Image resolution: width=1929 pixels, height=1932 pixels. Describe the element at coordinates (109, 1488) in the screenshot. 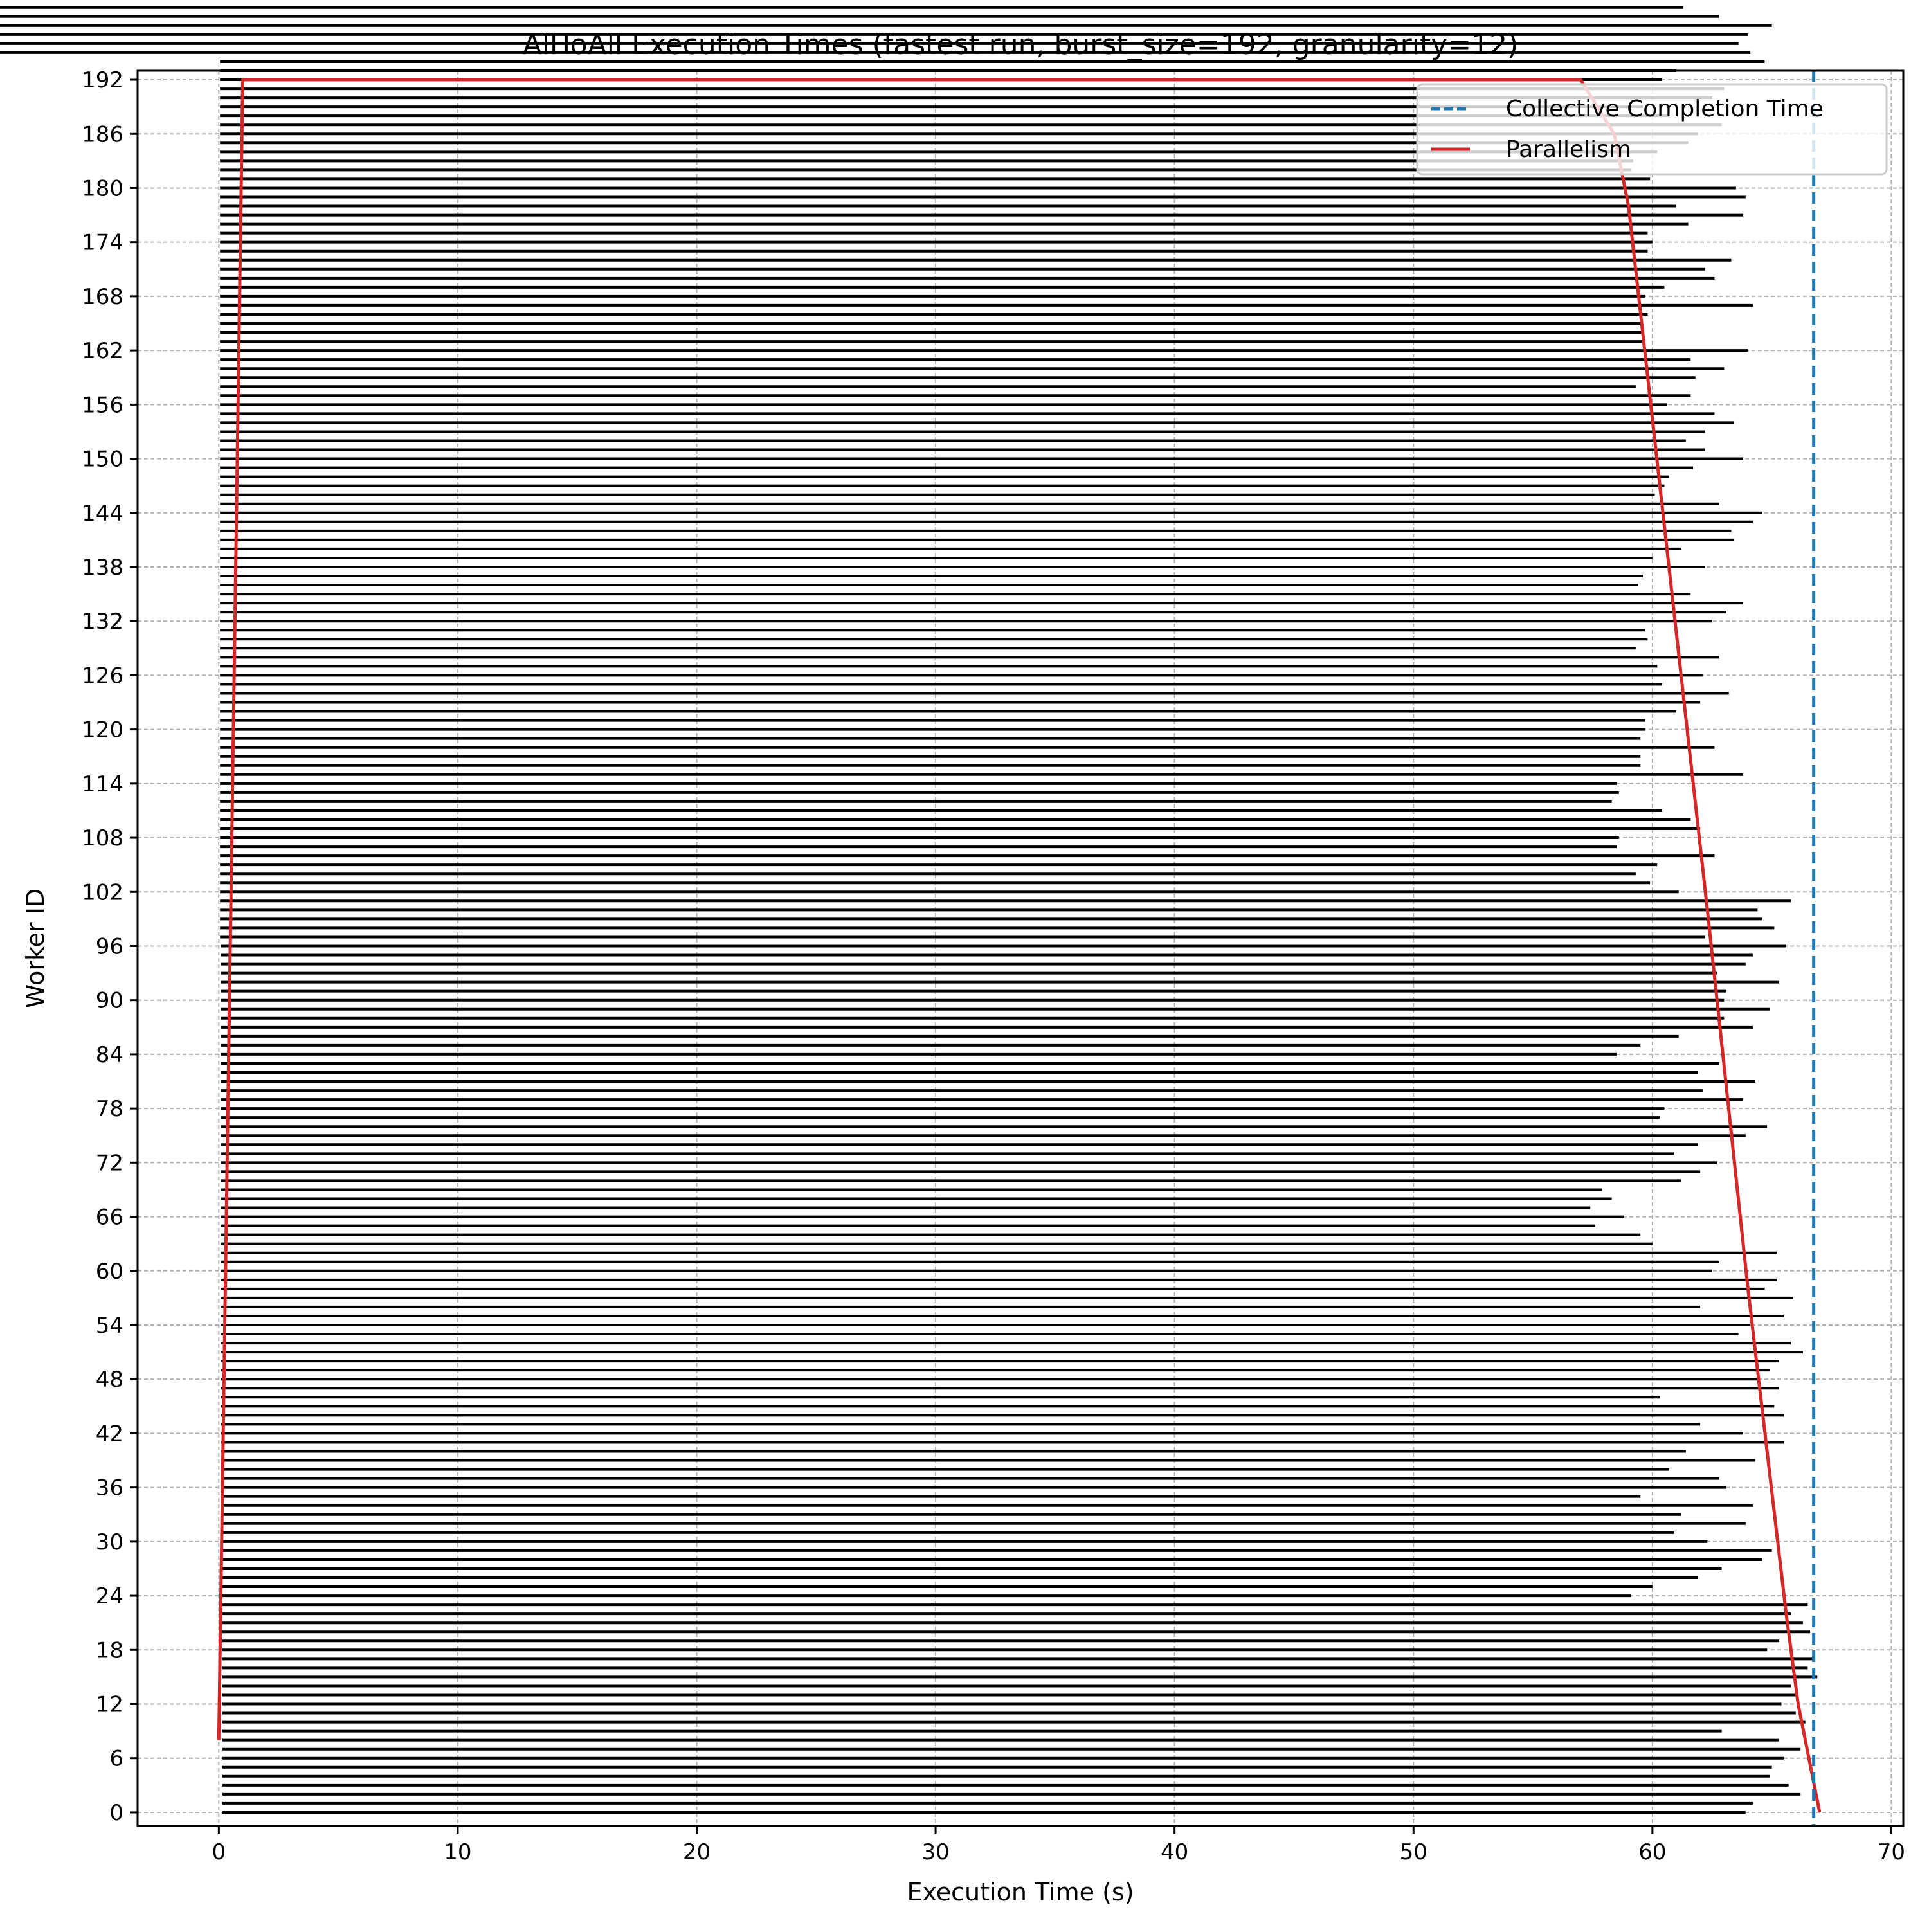

I see `y-tick-label: 36` at that location.